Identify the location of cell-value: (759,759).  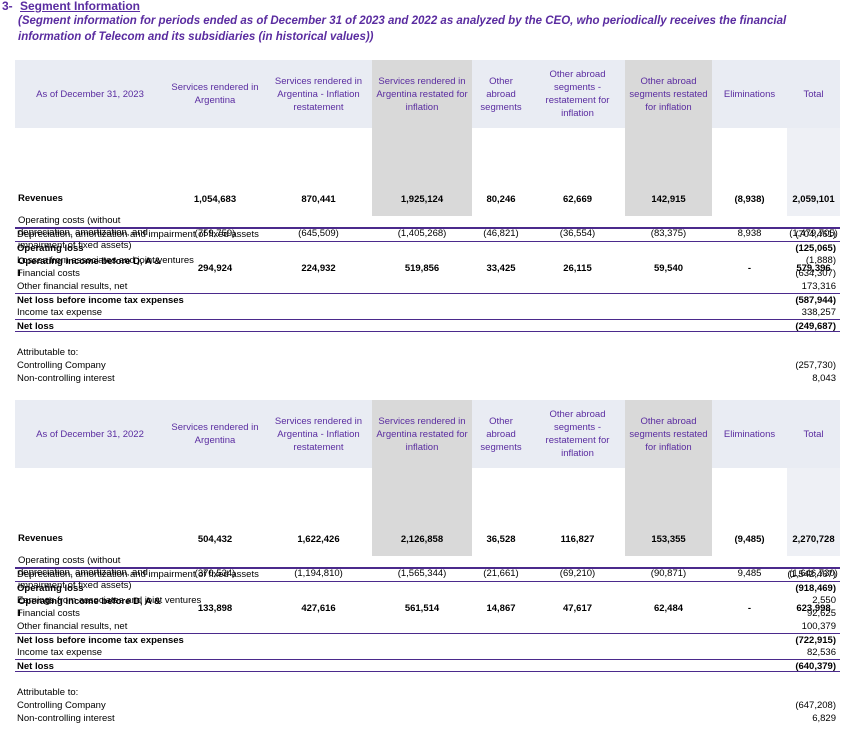
(215, 233).